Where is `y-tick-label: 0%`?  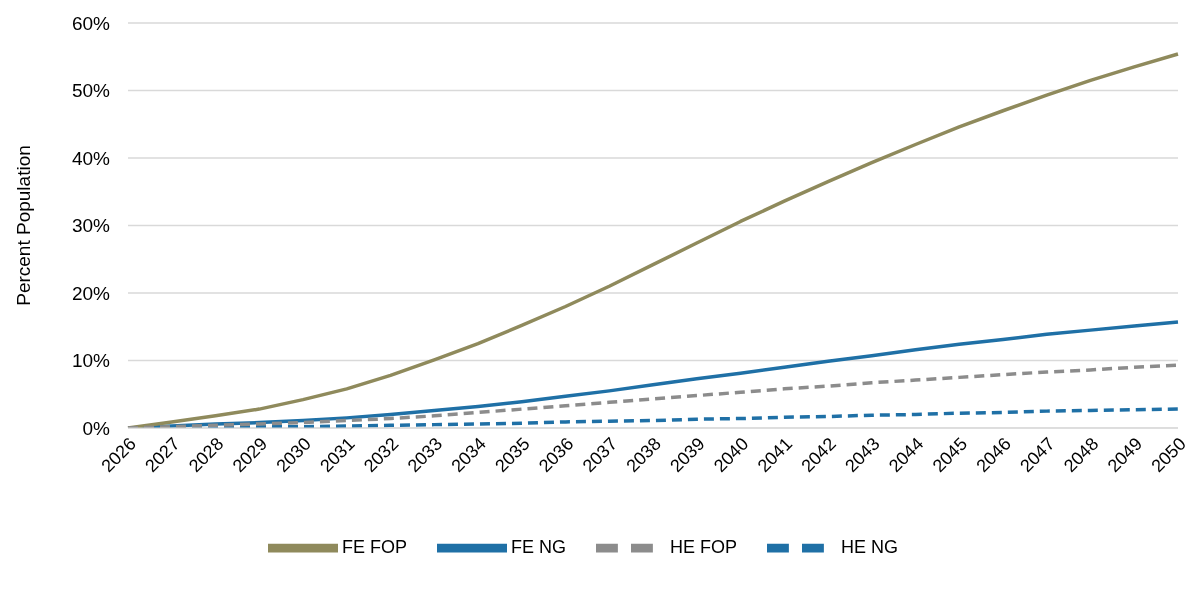
y-tick-label: 0% is located at coordinates (96, 428).